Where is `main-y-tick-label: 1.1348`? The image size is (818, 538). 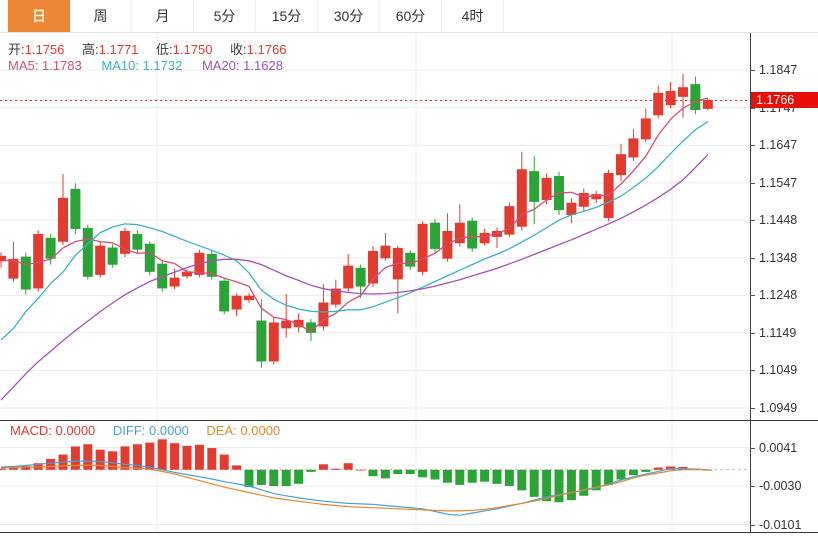
main-y-tick-label: 1.1348 is located at coordinates (773, 258).